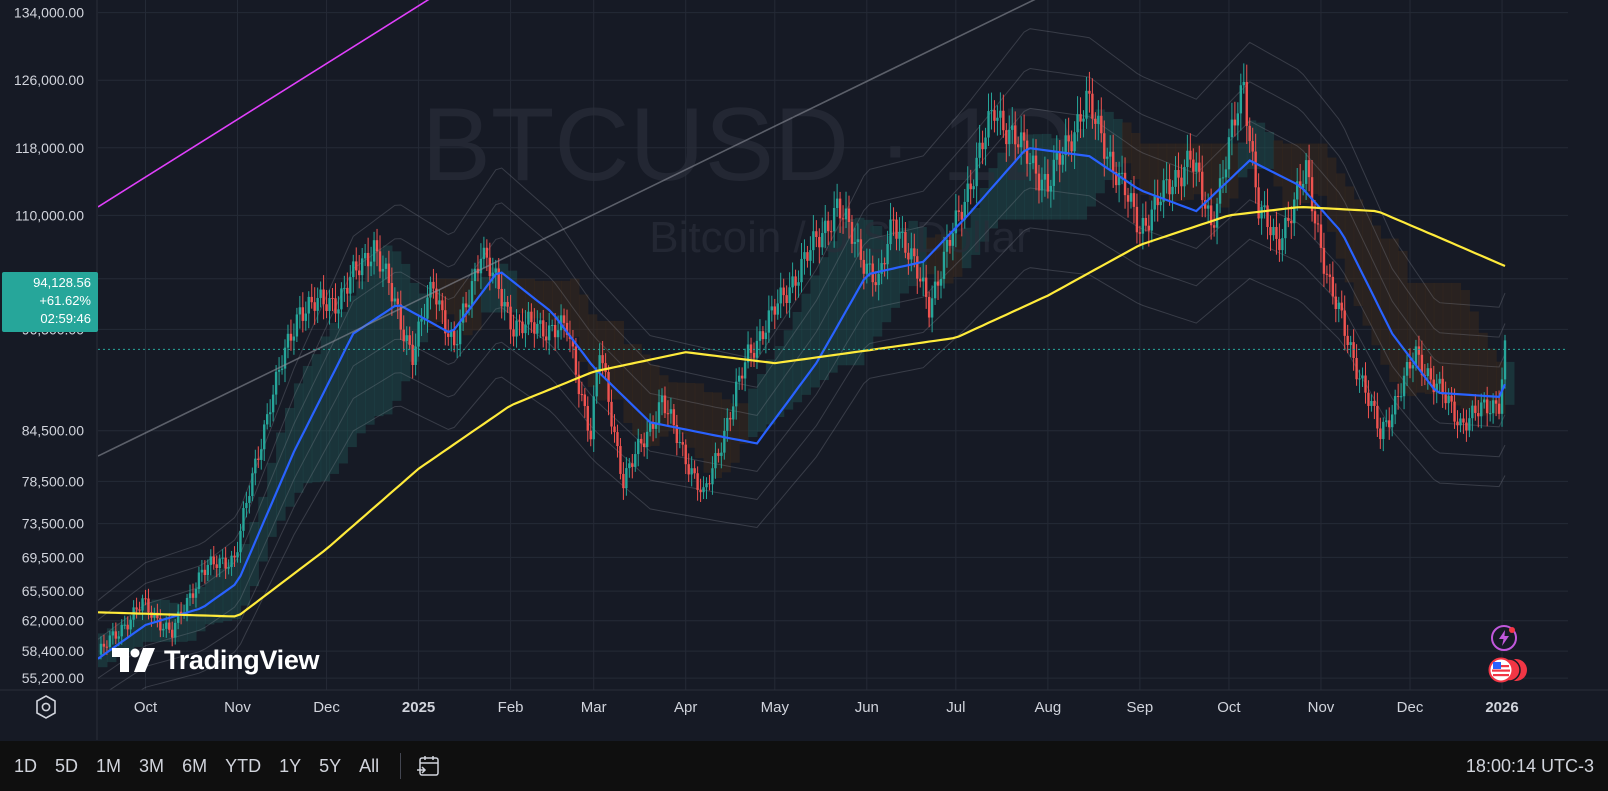 Image resolution: width=1608 pixels, height=791 pixels. Describe the element at coordinates (1508, 670) in the screenshot. I see `us-flag-icon` at that location.